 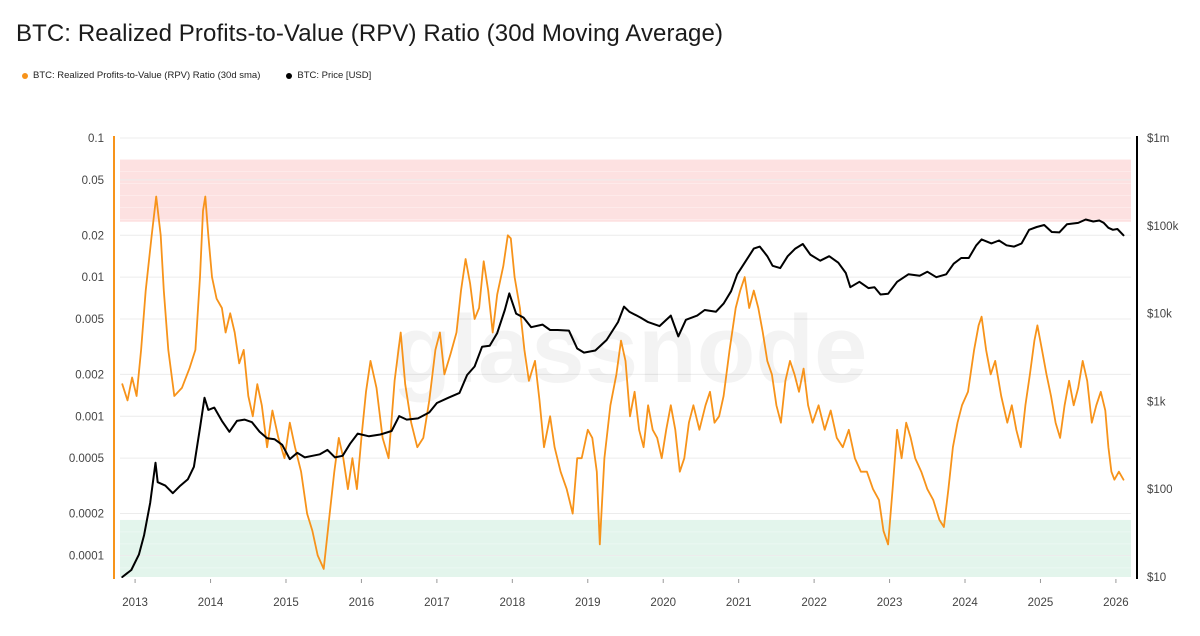 I want to click on watermark: glassnode, so click(x=630, y=349).